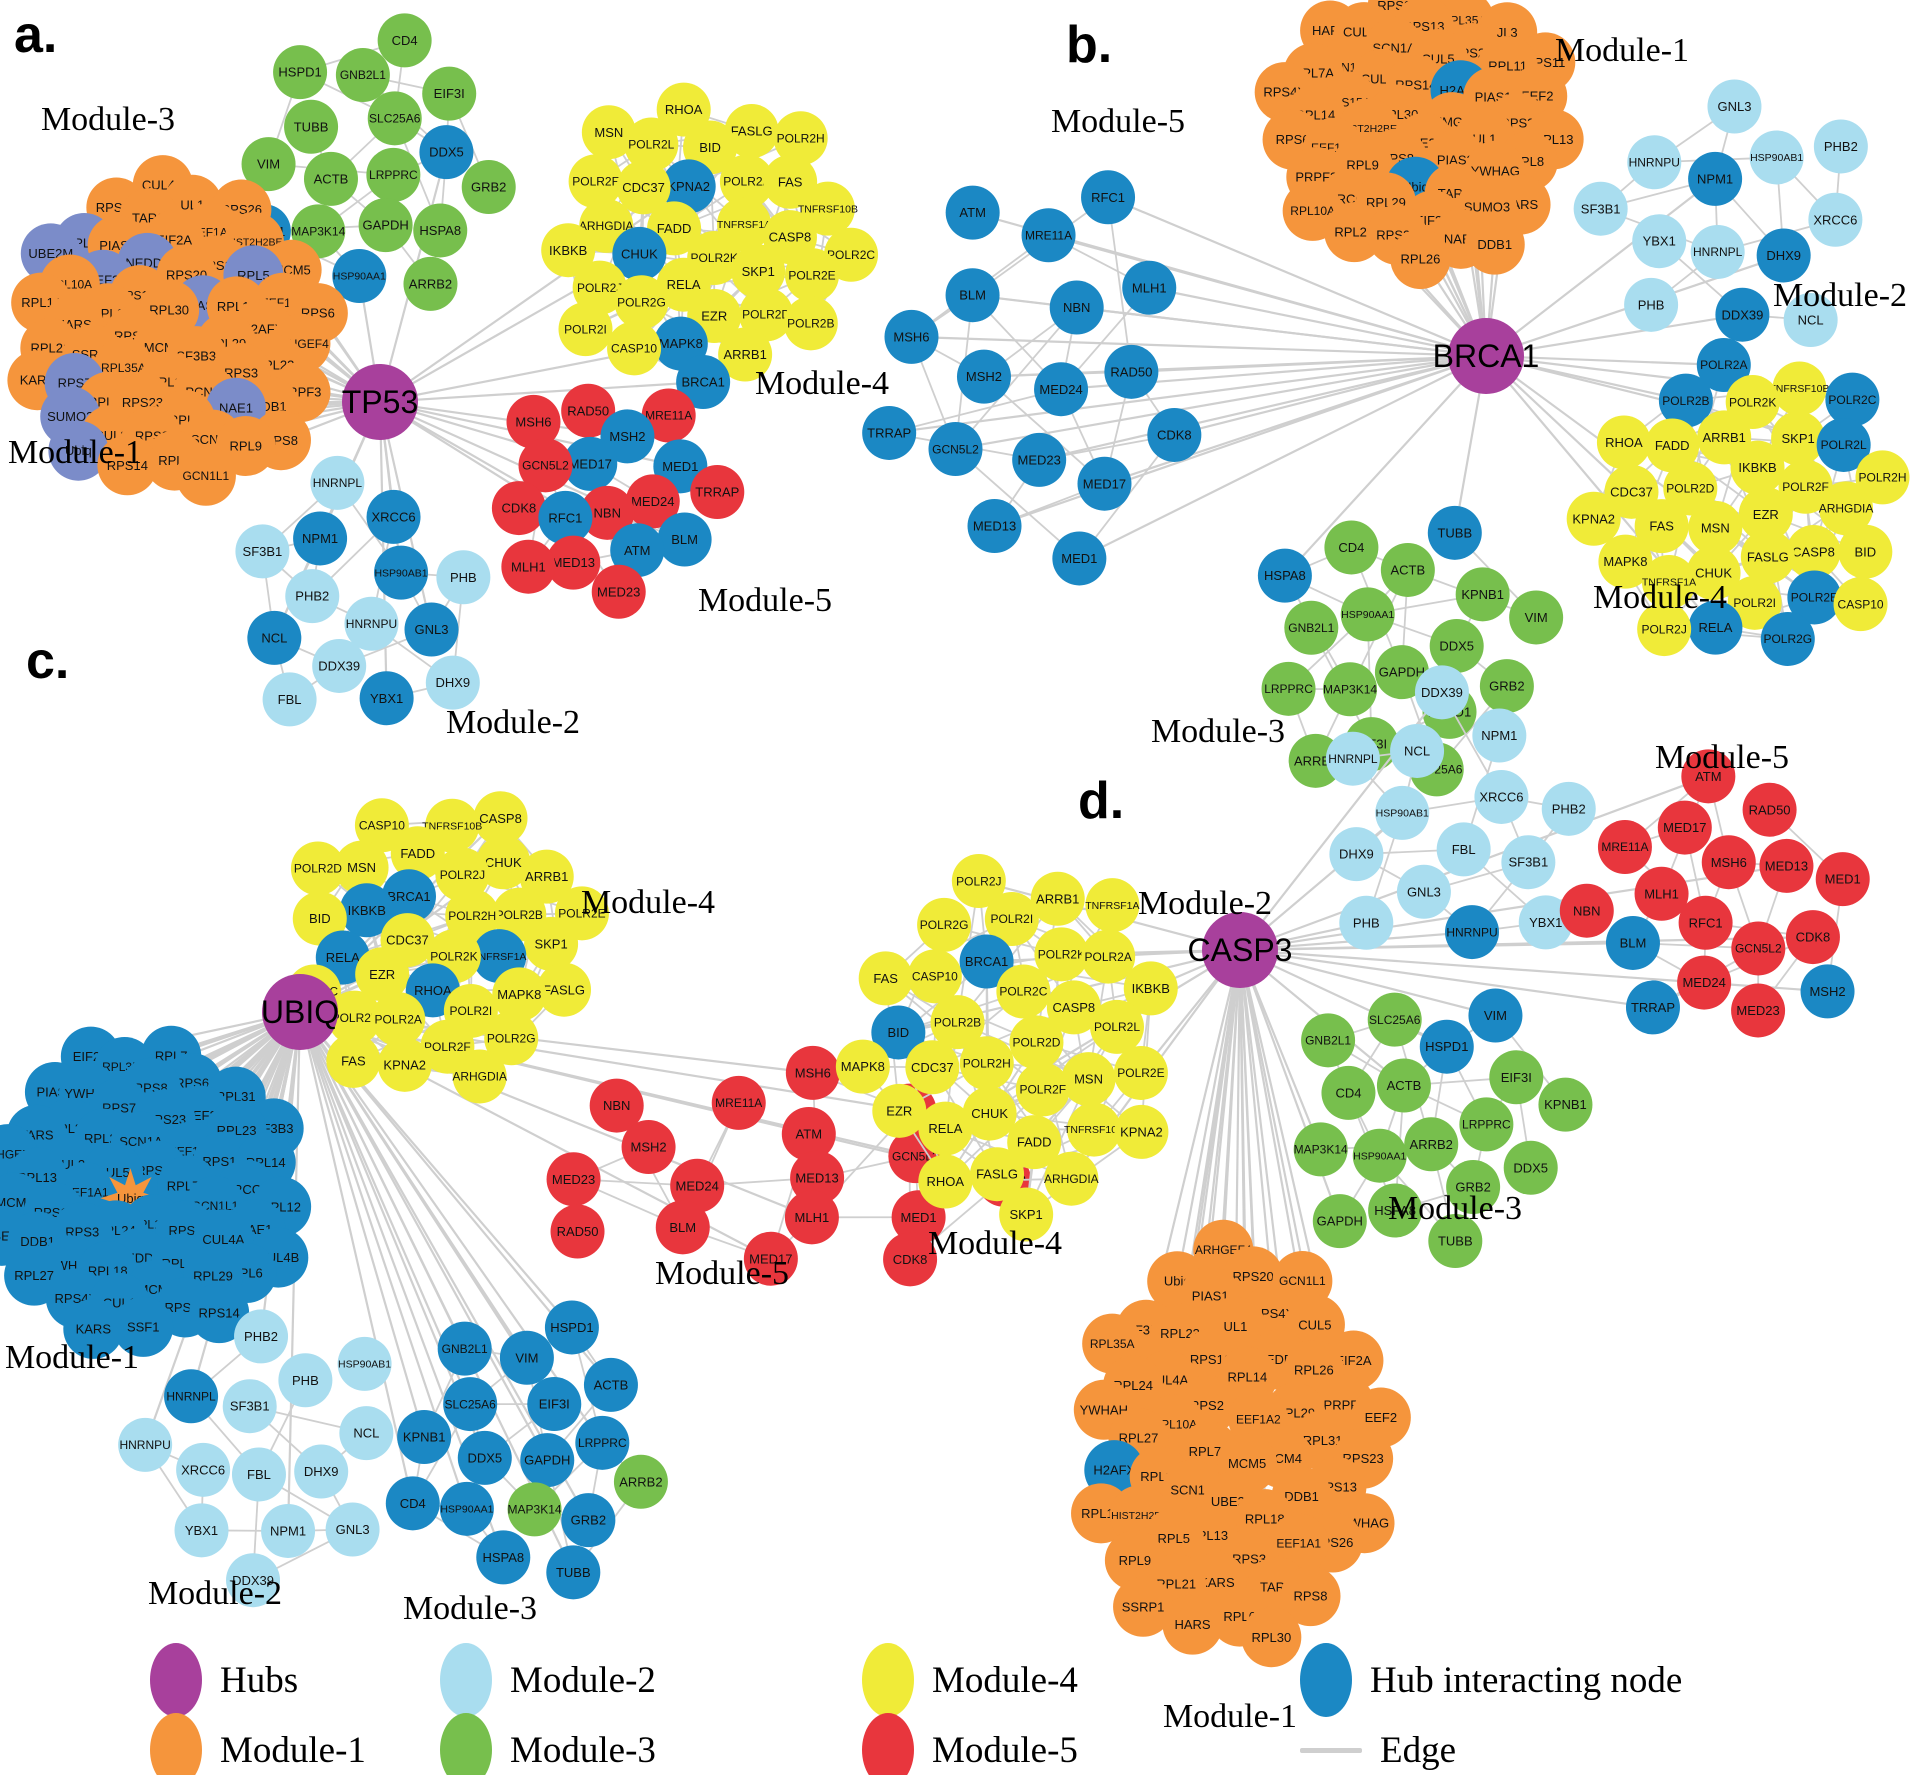 The image size is (1923, 1775). What do you see at coordinates (970, 1680) in the screenshot?
I see `legend-item-module-4: Module-4` at bounding box center [970, 1680].